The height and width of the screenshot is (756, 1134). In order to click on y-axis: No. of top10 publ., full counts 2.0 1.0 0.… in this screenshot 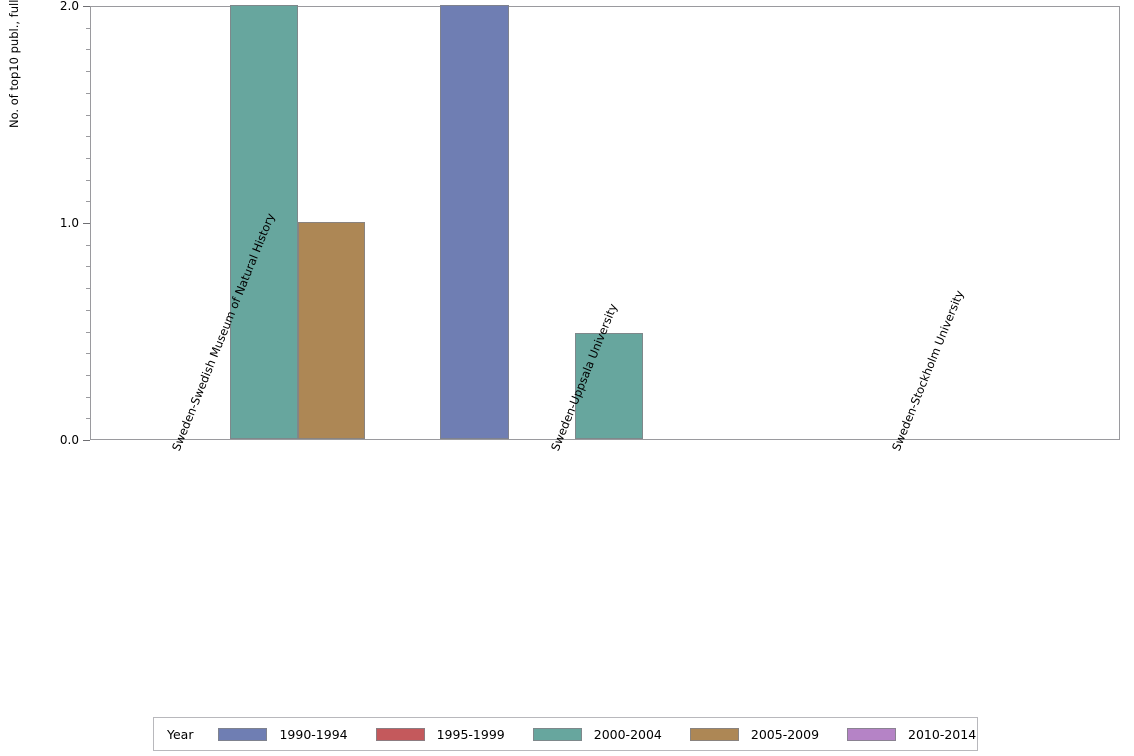, I will do `click(45, 223)`.